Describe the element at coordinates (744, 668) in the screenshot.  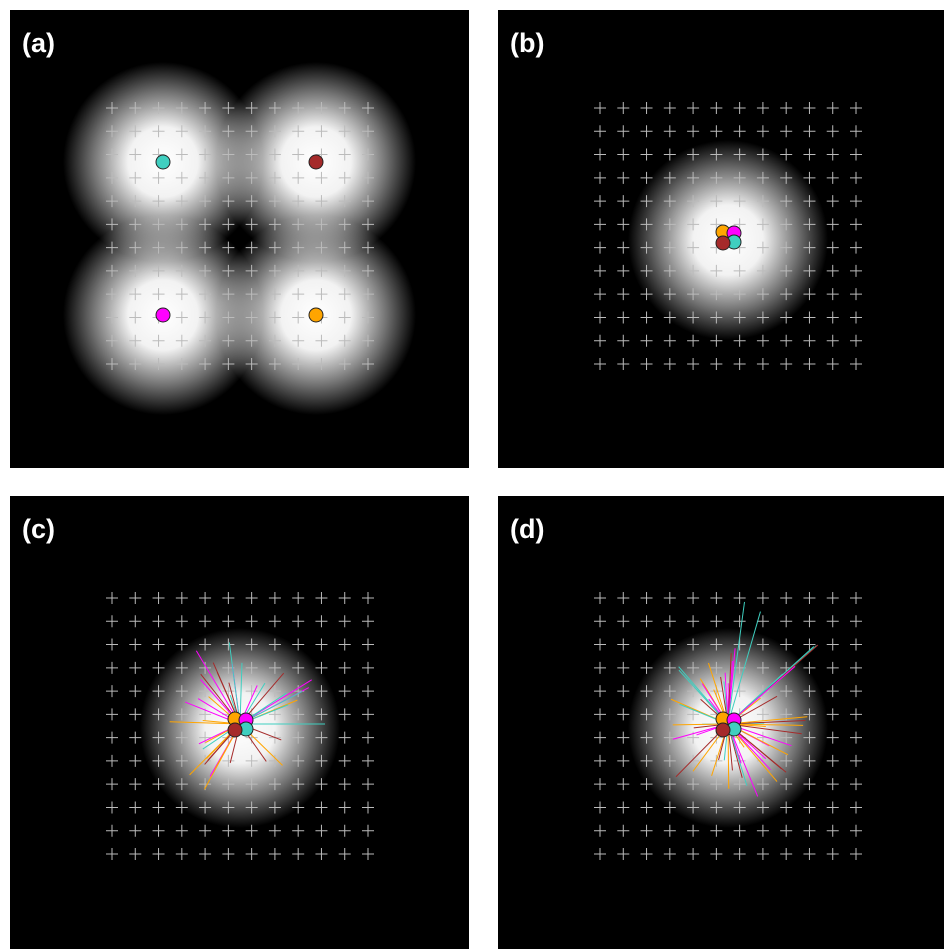
I see `ray` at that location.